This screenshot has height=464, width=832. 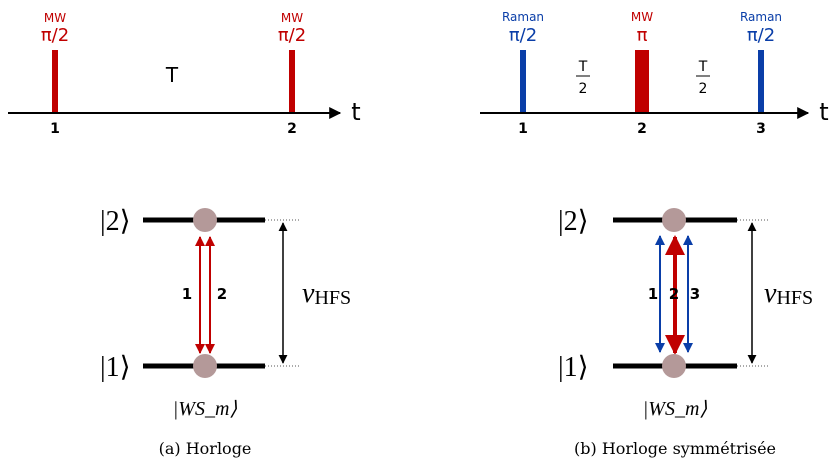 What do you see at coordinates (703, 67) in the screenshot?
I see `half-interval-2-num: T` at bounding box center [703, 67].